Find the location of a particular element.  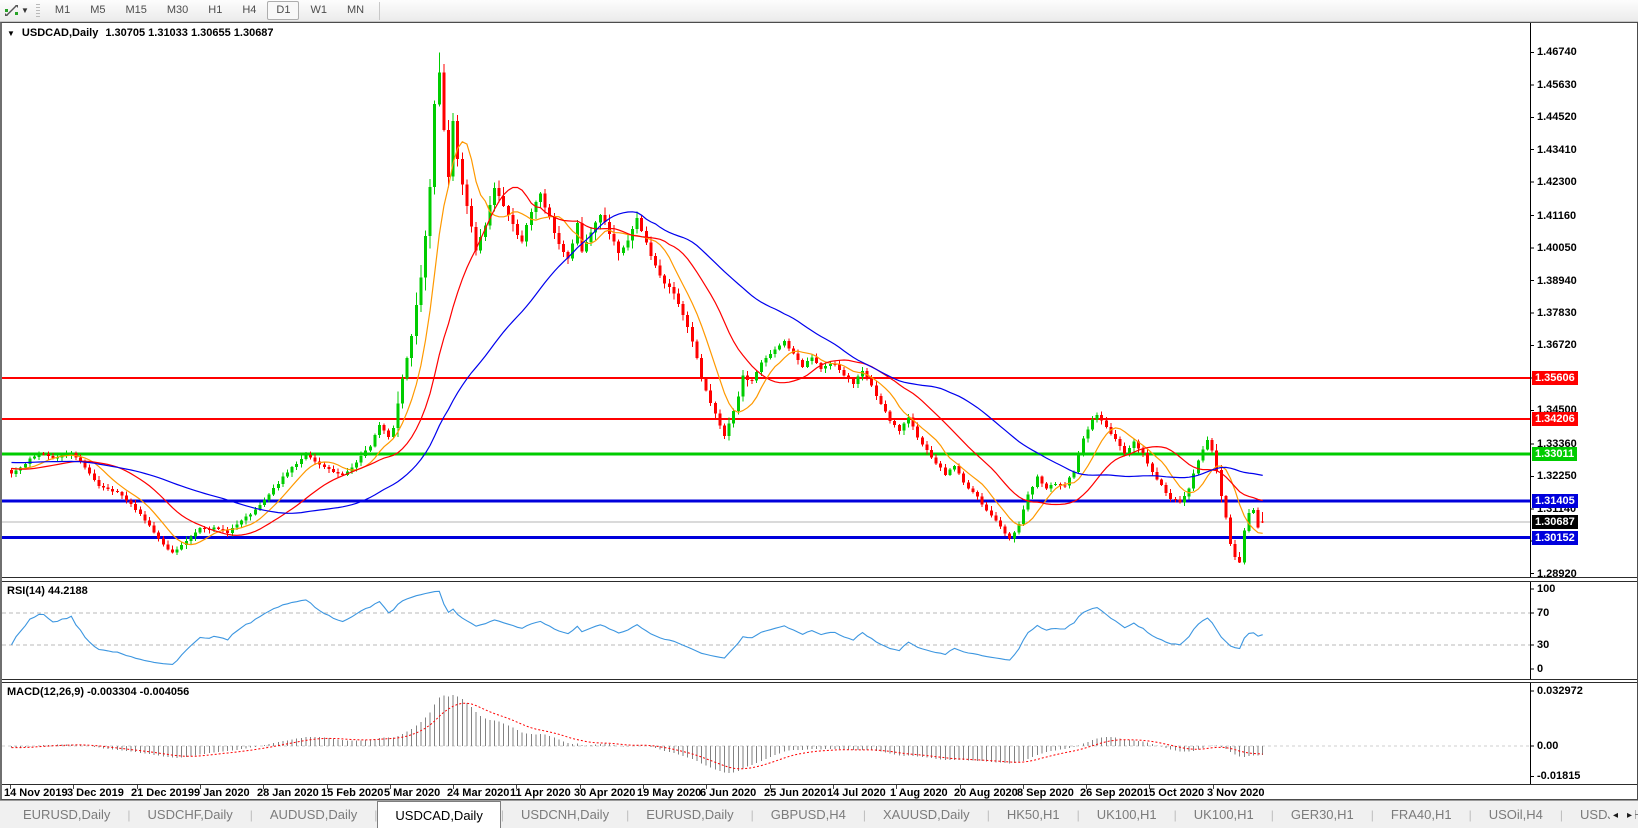

price-tick-label: 1.32250 is located at coordinates (1557, 476).